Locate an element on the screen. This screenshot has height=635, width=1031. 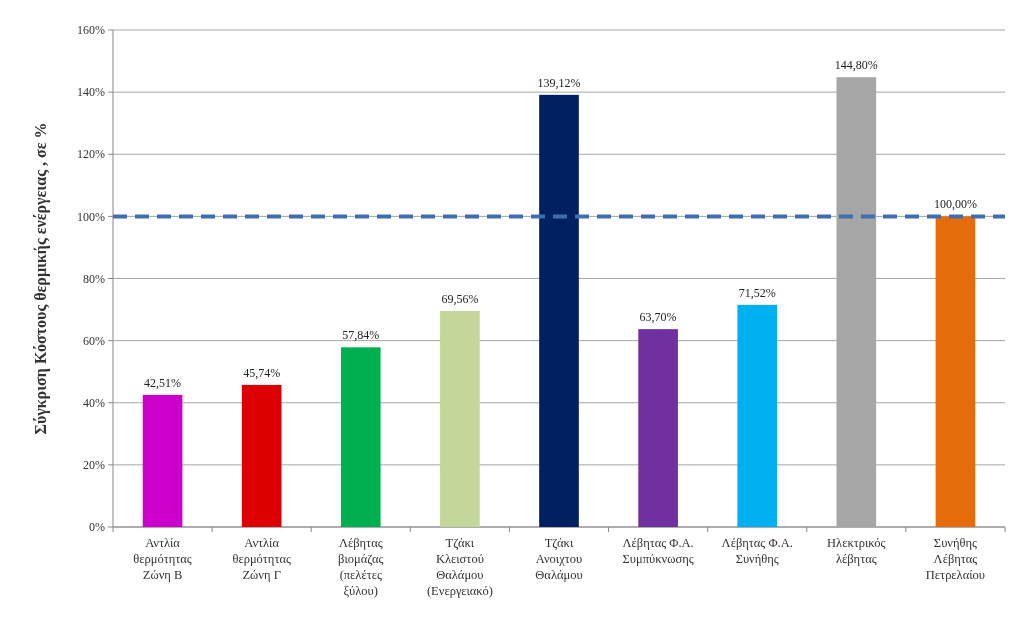
x-tick-label: Τζάκι Κλειστού Θαλάμου (Ενεργειακό) is located at coordinates (459, 567).